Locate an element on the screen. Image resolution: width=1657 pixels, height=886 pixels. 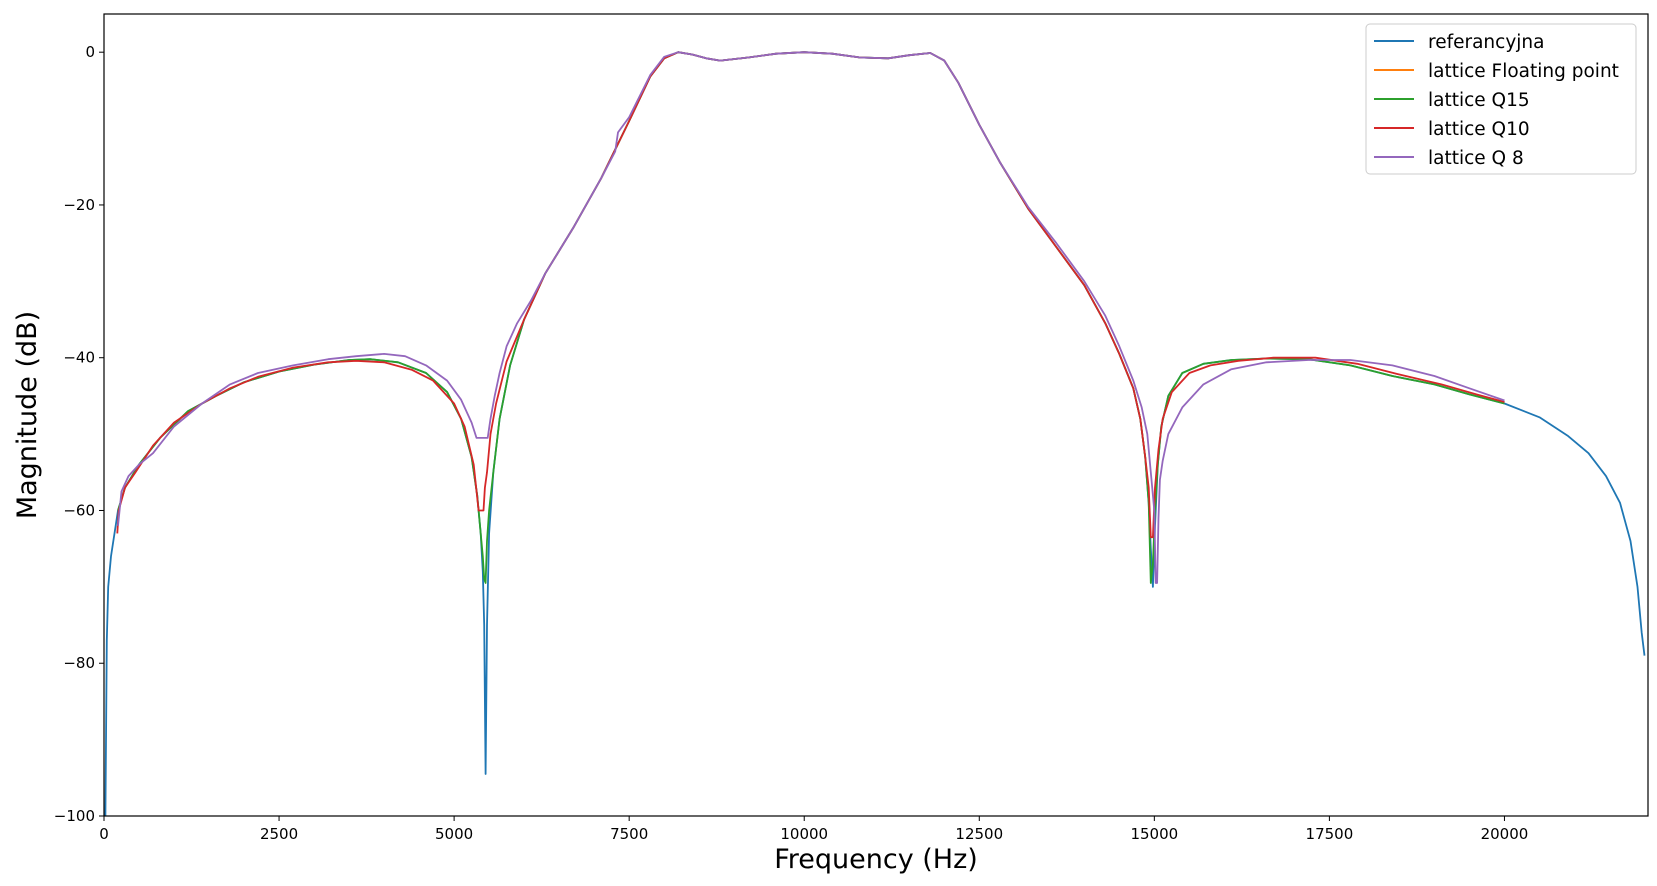
y-tick-label: −100 is located at coordinates (74, 816).